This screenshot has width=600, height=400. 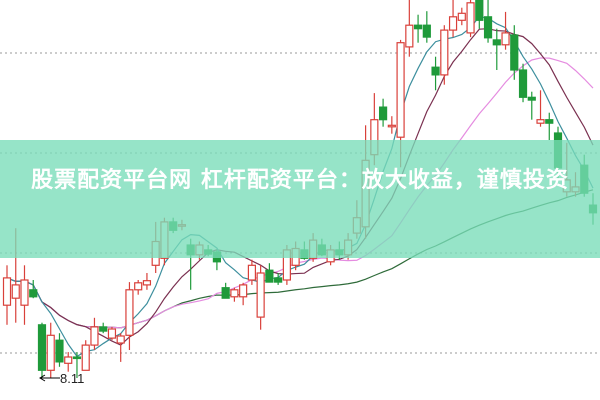 I want to click on low-price-value: 8.11, so click(x=72, y=378).